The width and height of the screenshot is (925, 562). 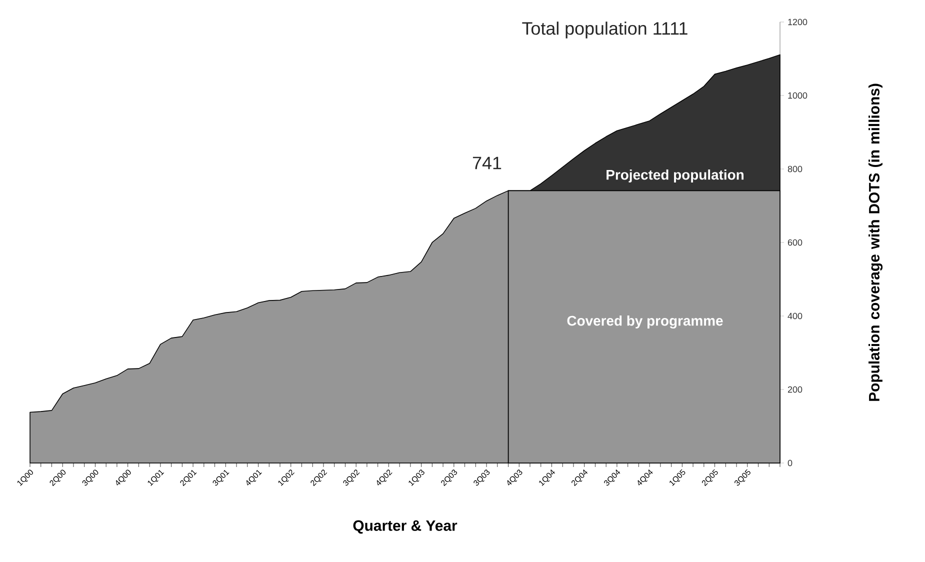 What do you see at coordinates (487, 163) in the screenshot?
I see `annotation: 741` at bounding box center [487, 163].